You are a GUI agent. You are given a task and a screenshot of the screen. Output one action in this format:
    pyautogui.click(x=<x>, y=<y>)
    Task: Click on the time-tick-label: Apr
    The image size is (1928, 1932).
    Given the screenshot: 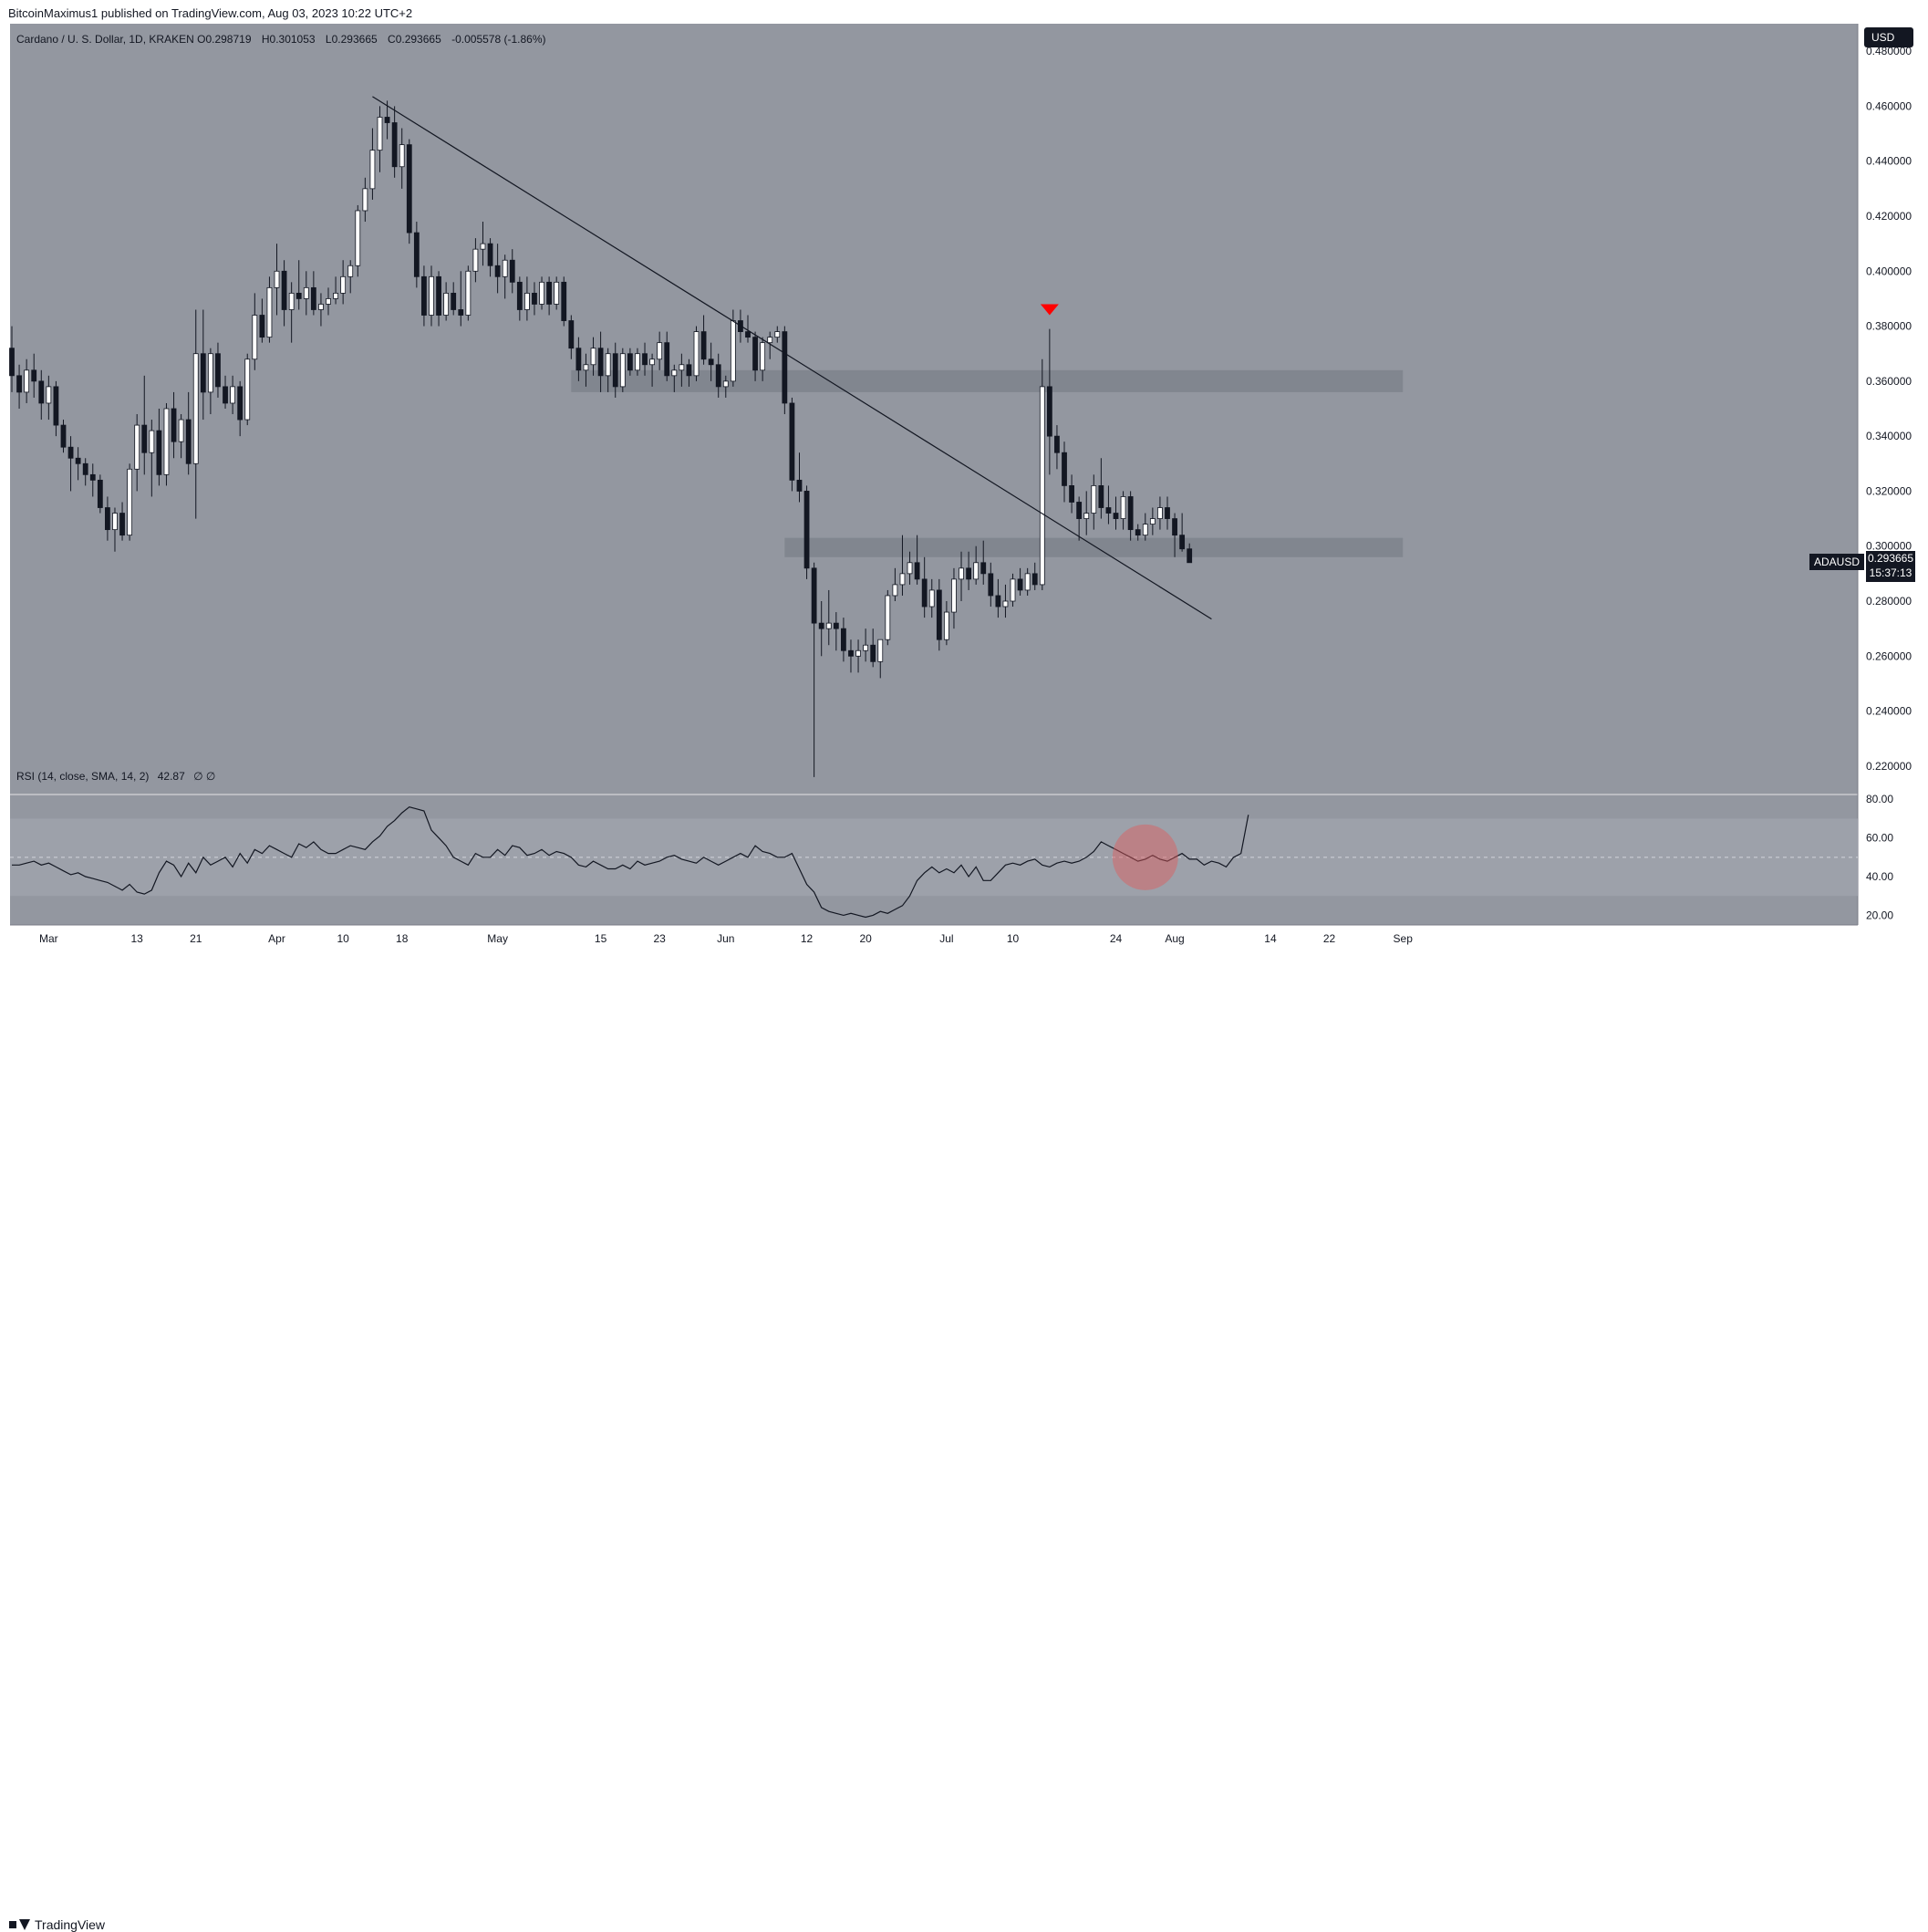 What is the action you would take?
    pyautogui.click(x=276, y=939)
    